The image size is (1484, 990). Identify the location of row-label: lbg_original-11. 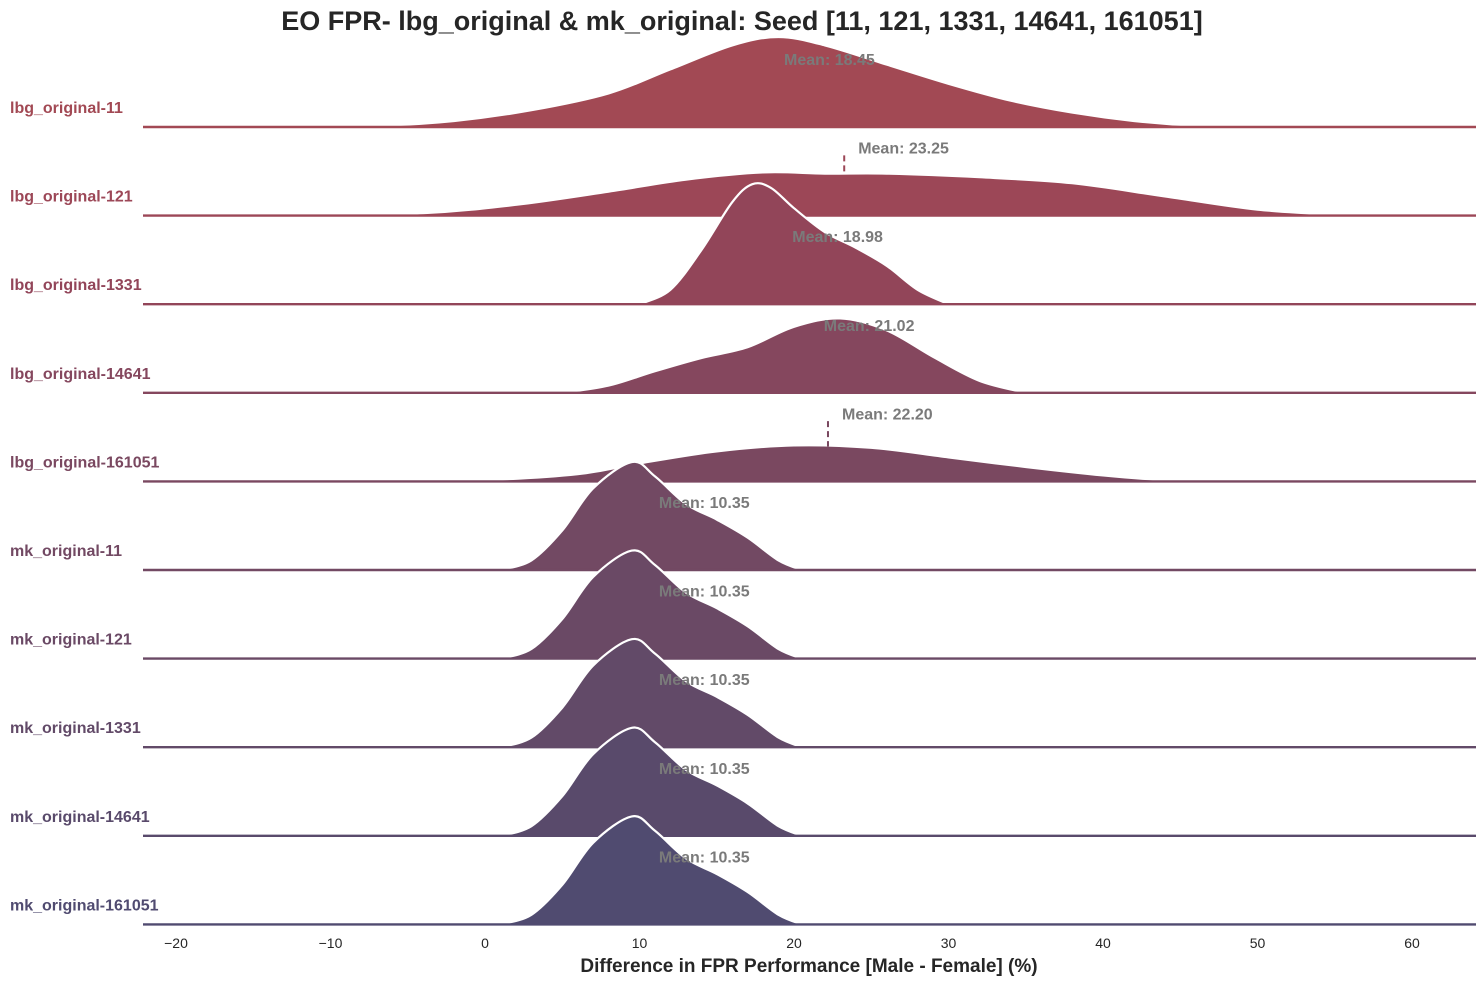
(66, 108).